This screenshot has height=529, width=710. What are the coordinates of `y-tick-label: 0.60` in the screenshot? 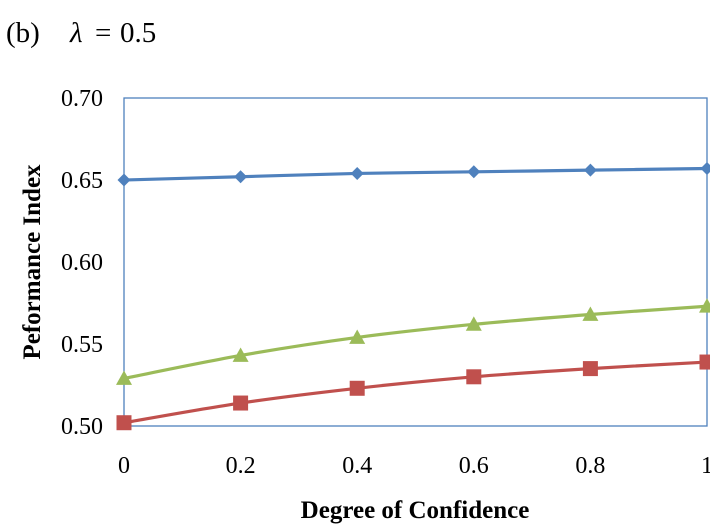 It's located at (82, 263).